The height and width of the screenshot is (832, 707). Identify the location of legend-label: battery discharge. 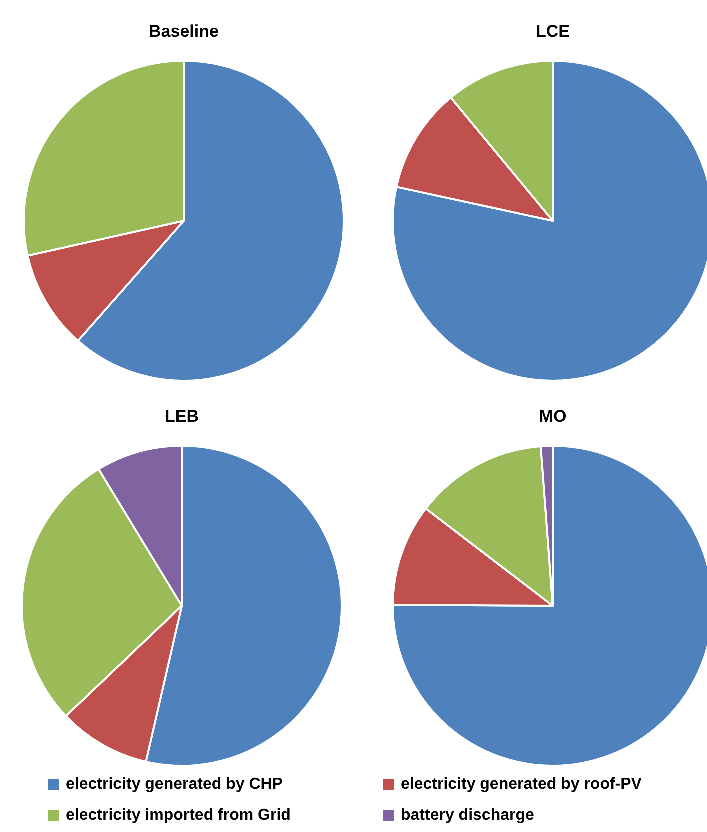
(467, 815).